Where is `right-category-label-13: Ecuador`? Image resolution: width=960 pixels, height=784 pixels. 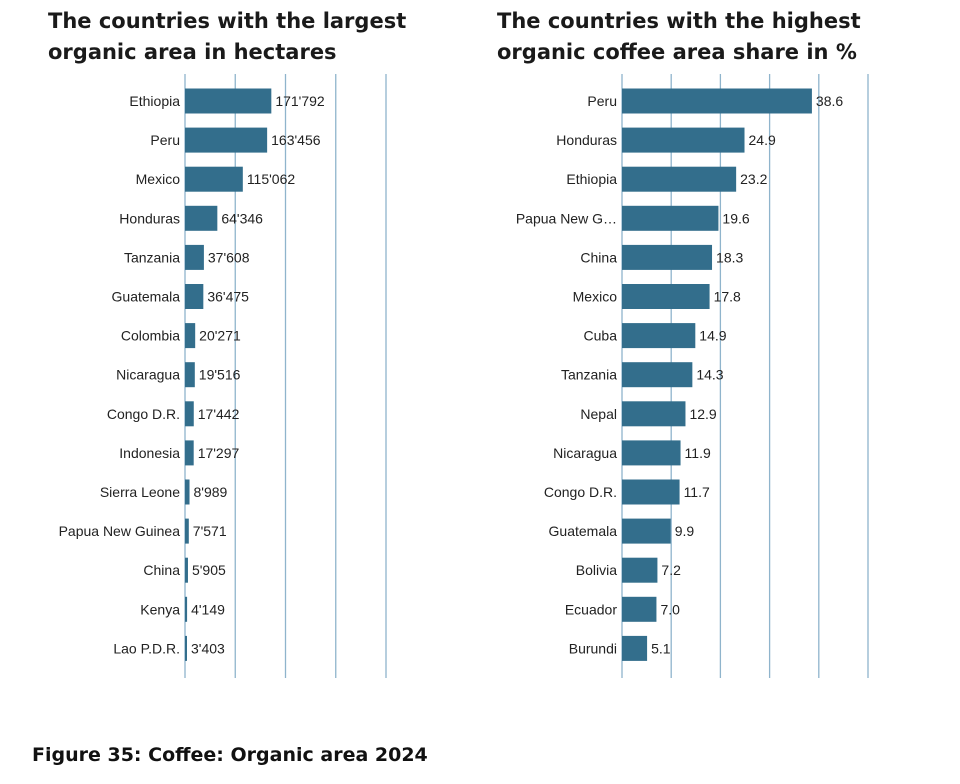
right-category-label-13: Ecuador is located at coordinates (591, 609).